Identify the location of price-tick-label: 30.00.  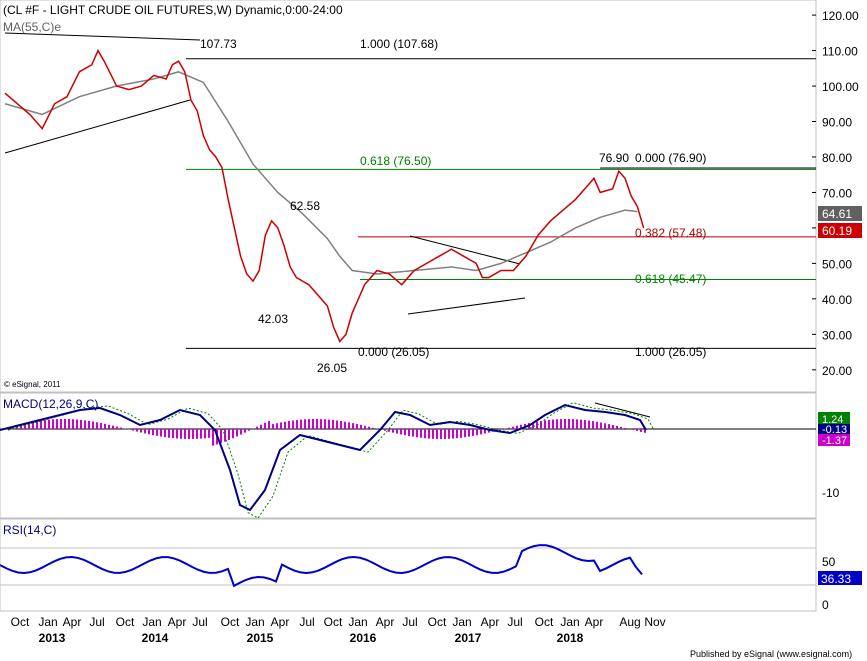
(837, 335).